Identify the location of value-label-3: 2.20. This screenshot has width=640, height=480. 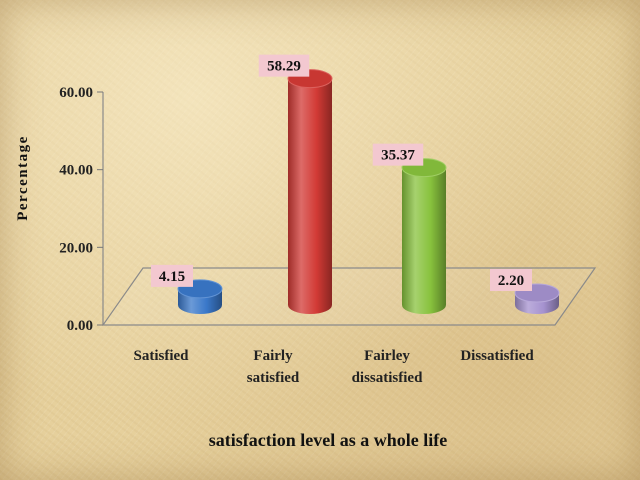
(511, 280).